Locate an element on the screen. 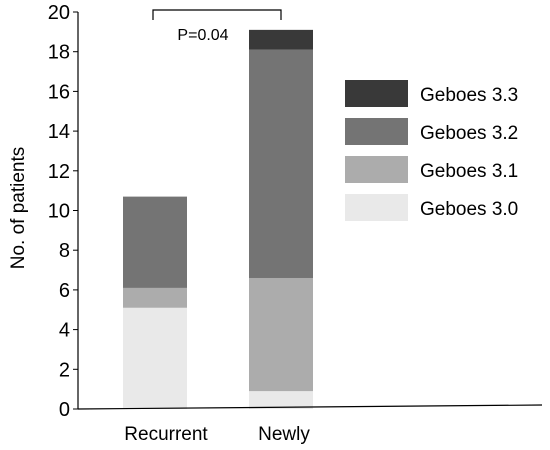  x-axis-line is located at coordinates (310, 407).